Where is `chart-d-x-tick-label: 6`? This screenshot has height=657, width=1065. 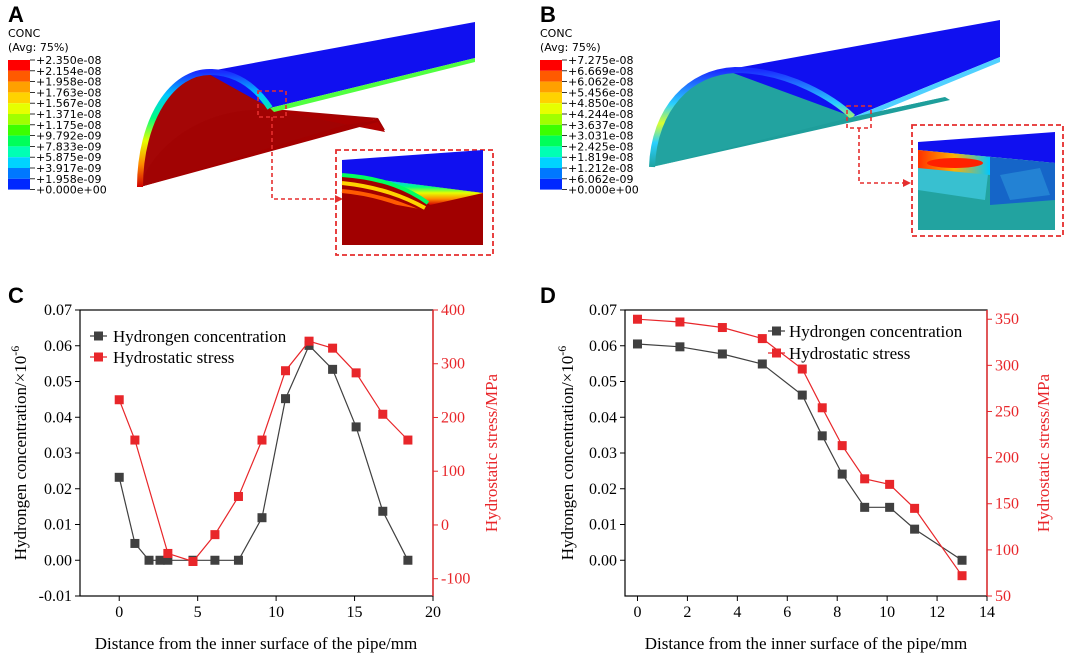 chart-d-x-tick-label: 6 is located at coordinates (787, 612).